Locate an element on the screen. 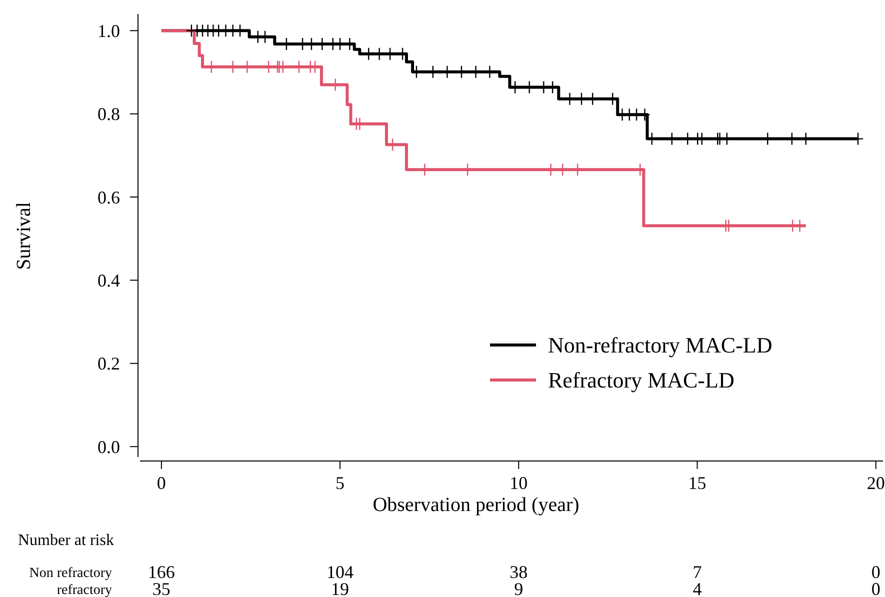 Image resolution: width=885 pixels, height=597 pixels. y-axis-title: Survival is located at coordinates (24, 236).